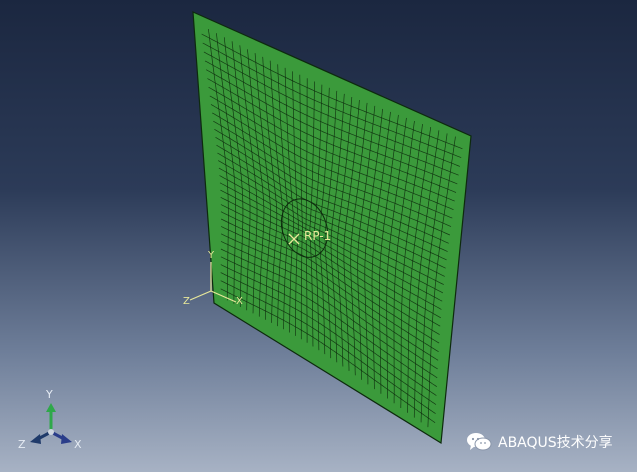 Image resolution: width=637 pixels, height=472 pixels. I want to click on reference-point-label: RP-1, so click(318, 236).